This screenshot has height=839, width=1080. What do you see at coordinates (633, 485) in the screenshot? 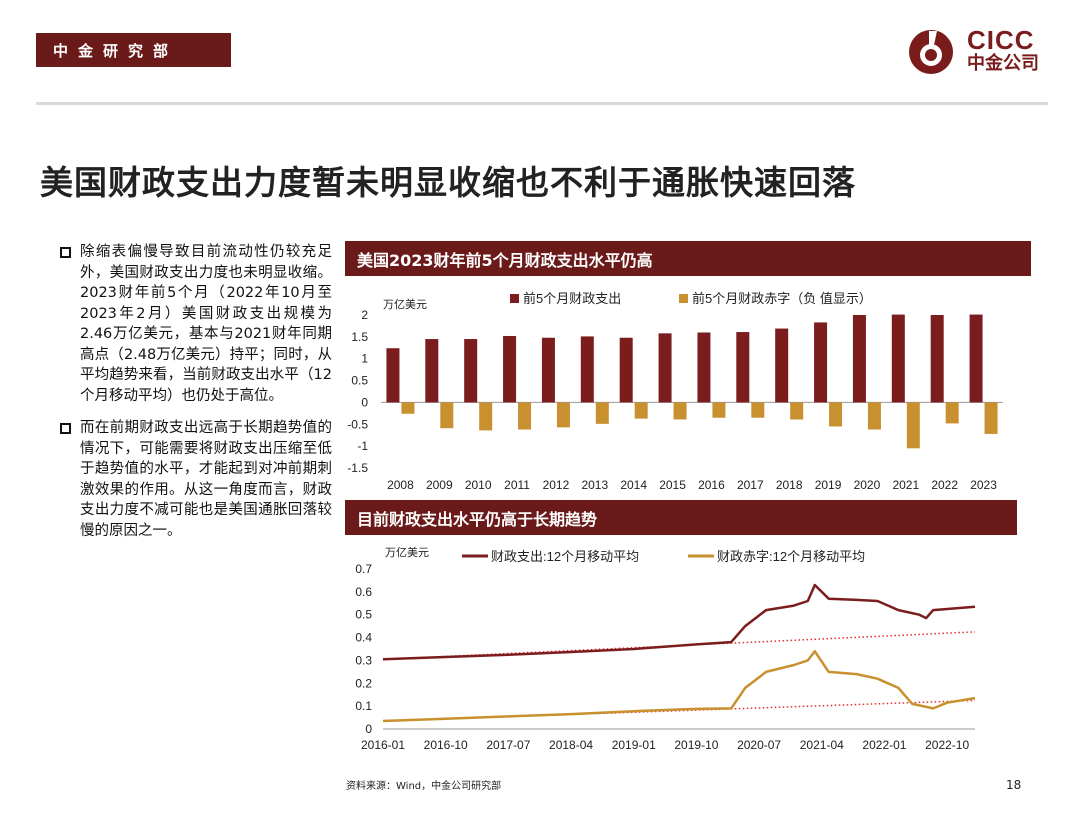
I see `x-tick-label: 2014` at bounding box center [633, 485].